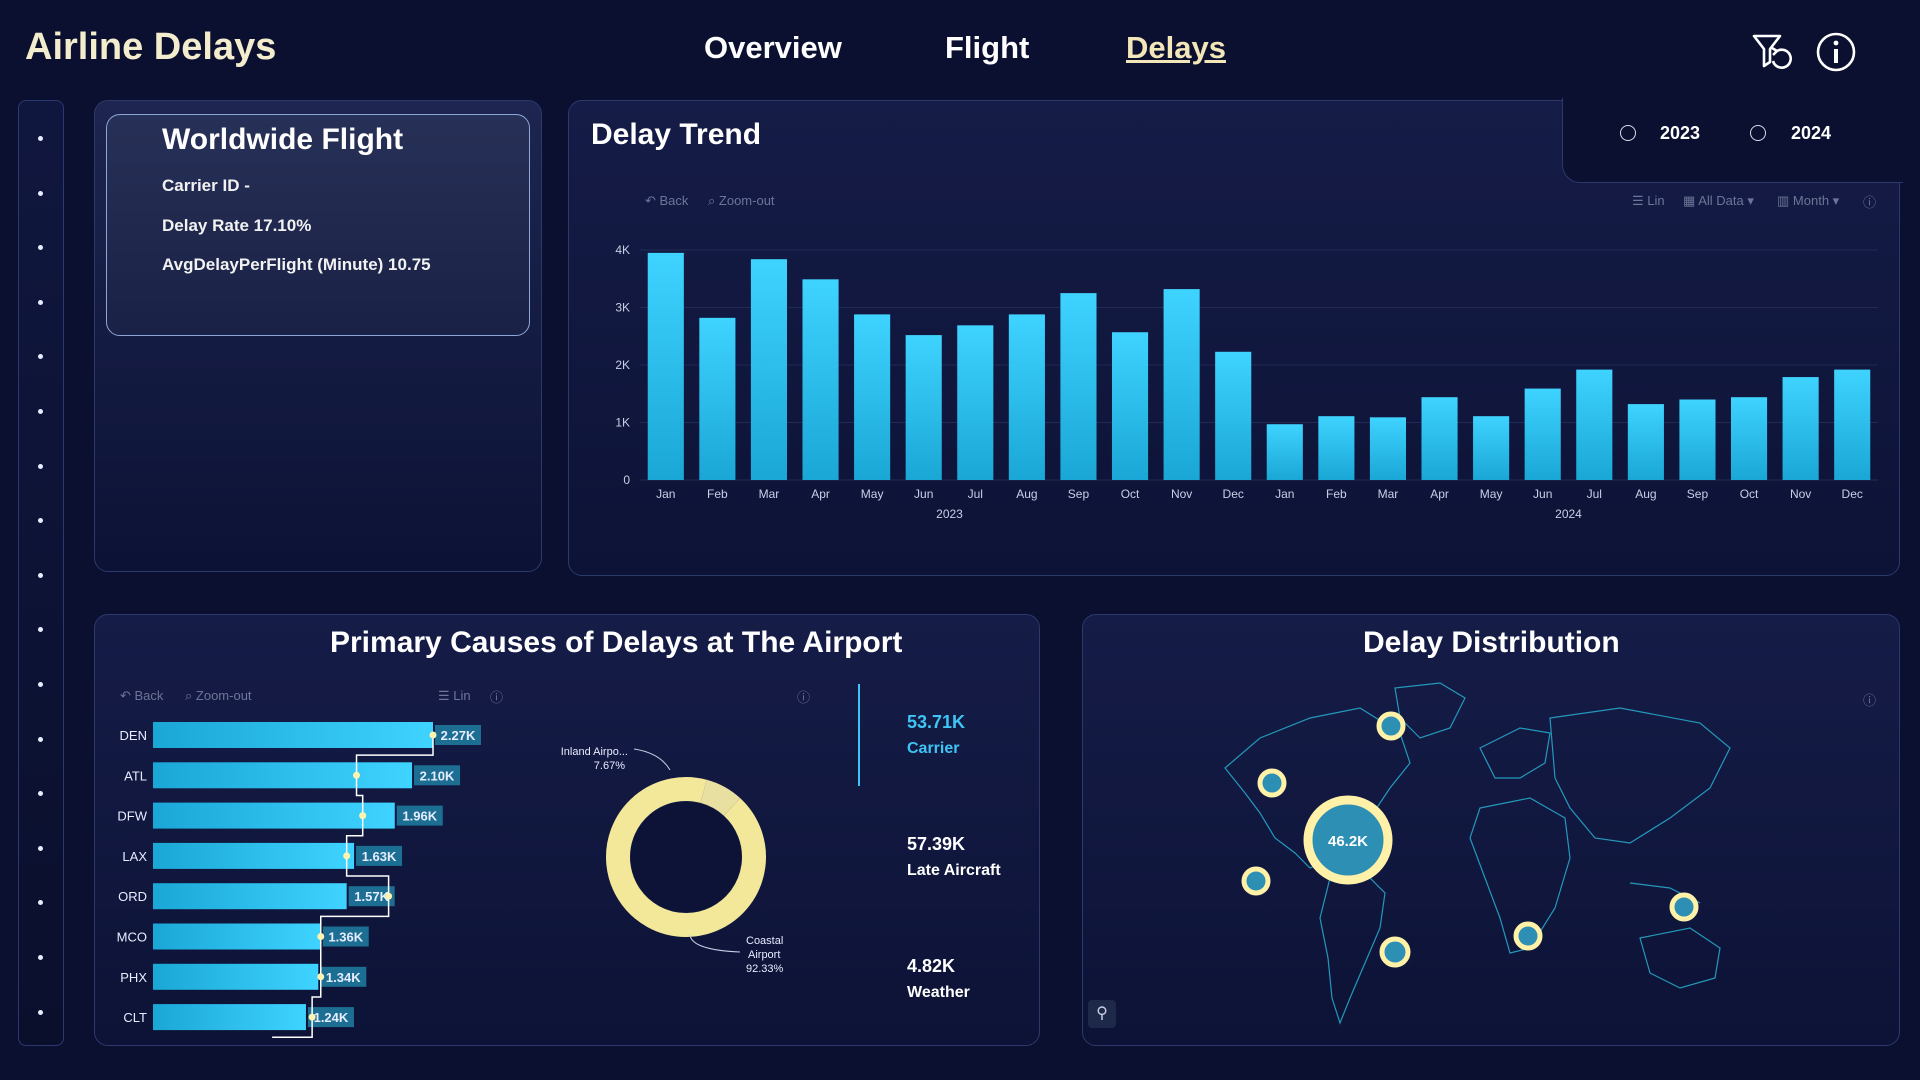 This screenshot has height=1080, width=1920. I want to click on map-pin-button: ⚲, so click(1102, 1014).